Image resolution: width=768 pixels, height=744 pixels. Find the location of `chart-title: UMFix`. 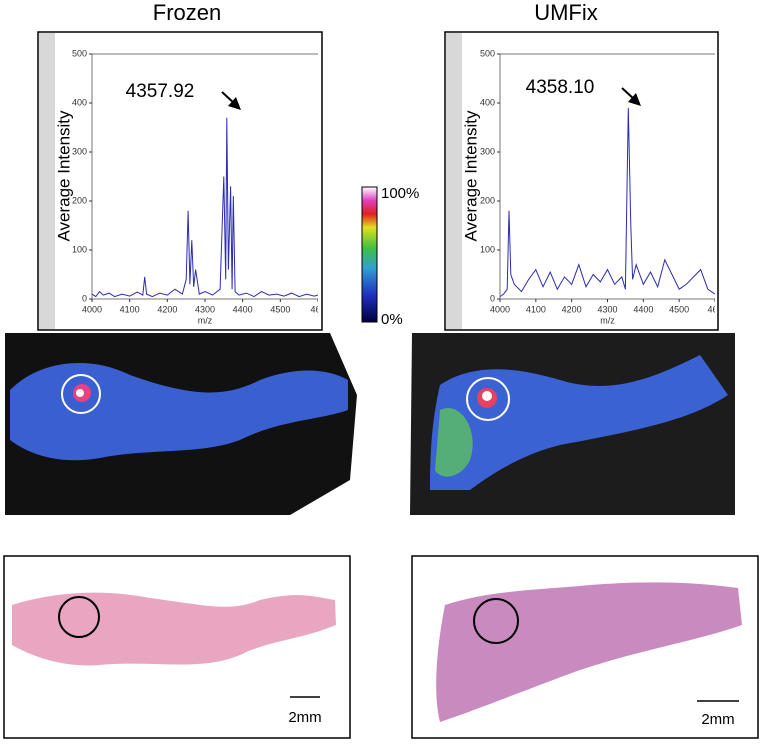

chart-title: UMFix is located at coordinates (566, 12).